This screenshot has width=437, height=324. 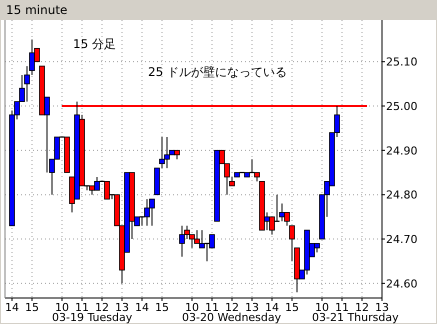 What do you see at coordinates (94, 44) in the screenshot?
I see `annotation: 15 分足` at bounding box center [94, 44].